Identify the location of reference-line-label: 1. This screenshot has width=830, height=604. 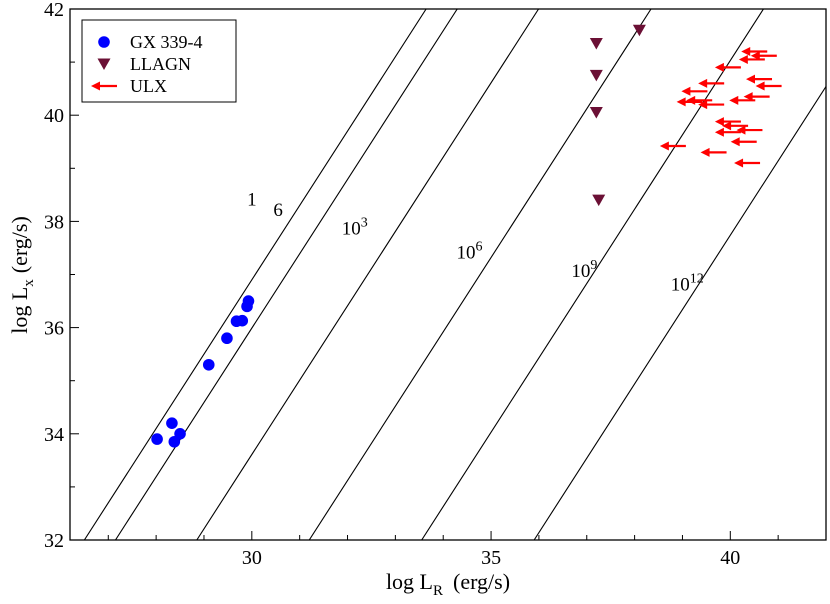
(252, 199).